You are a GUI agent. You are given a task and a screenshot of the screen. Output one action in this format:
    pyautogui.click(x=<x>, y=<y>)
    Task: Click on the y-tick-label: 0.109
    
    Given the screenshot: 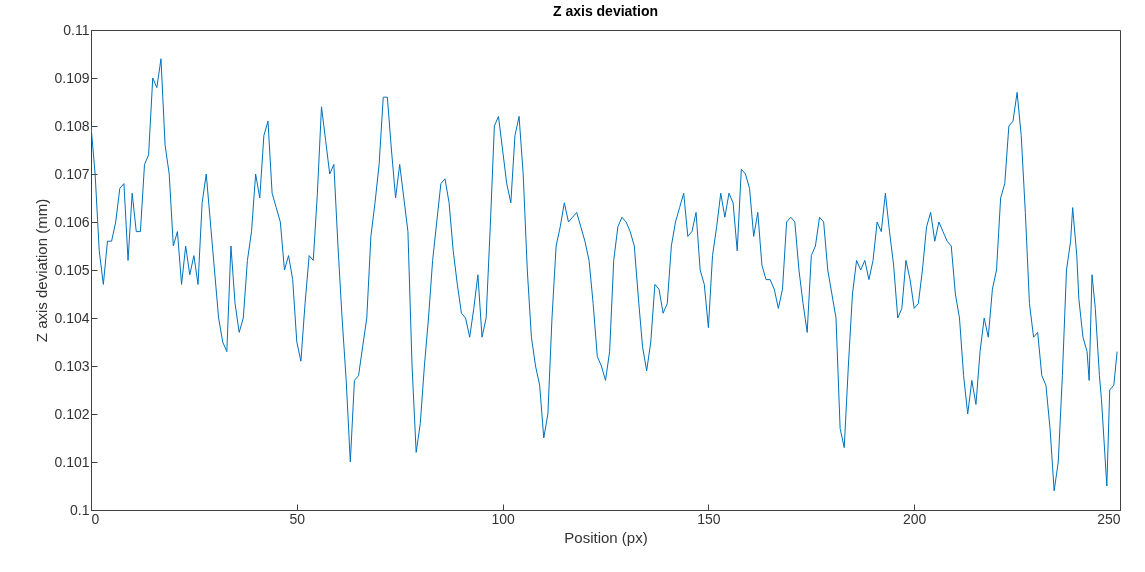 What is the action you would take?
    pyautogui.click(x=72, y=77)
    